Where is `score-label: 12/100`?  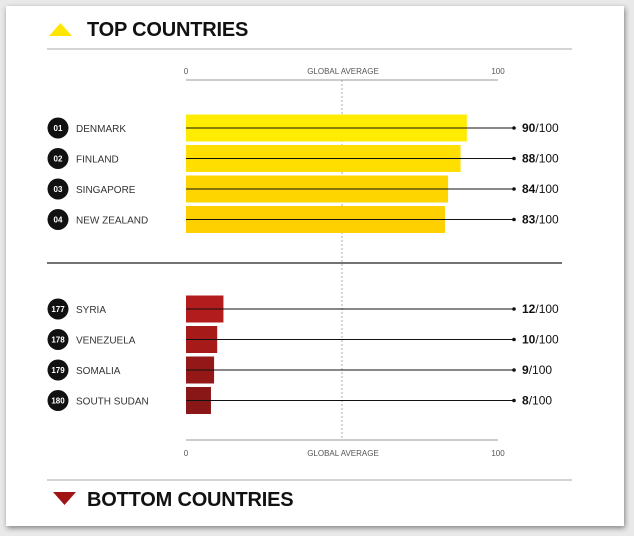
score-label: 12/100 is located at coordinates (540, 309).